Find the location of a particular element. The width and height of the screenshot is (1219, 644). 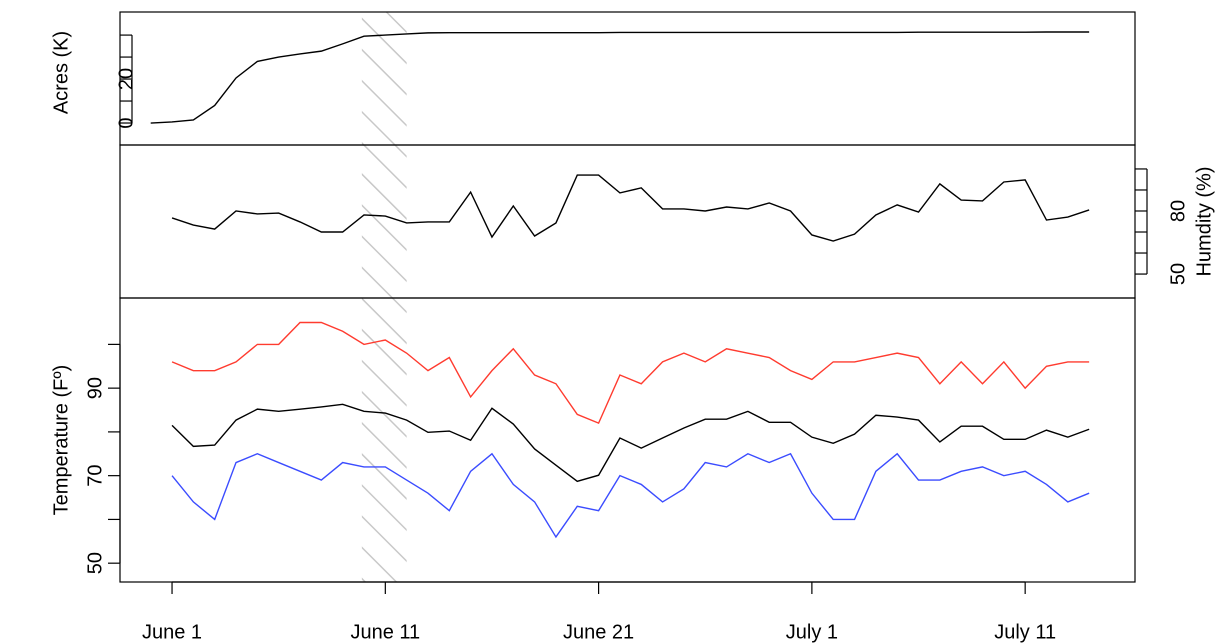

x-tick-label: June 11 is located at coordinates (385, 632).